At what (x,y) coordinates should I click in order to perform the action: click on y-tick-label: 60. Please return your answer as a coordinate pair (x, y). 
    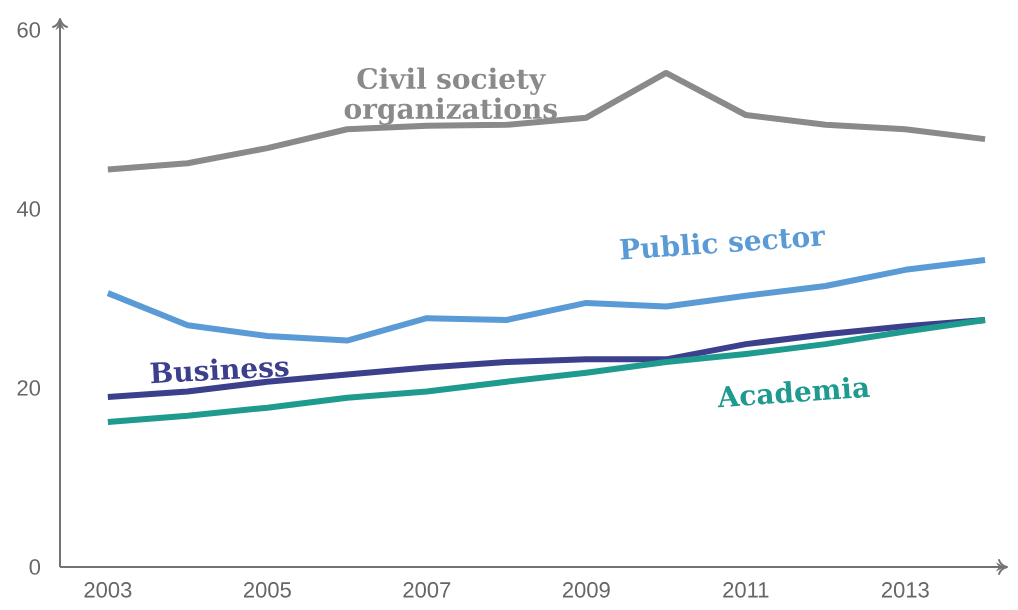
    Looking at the image, I should click on (29, 30).